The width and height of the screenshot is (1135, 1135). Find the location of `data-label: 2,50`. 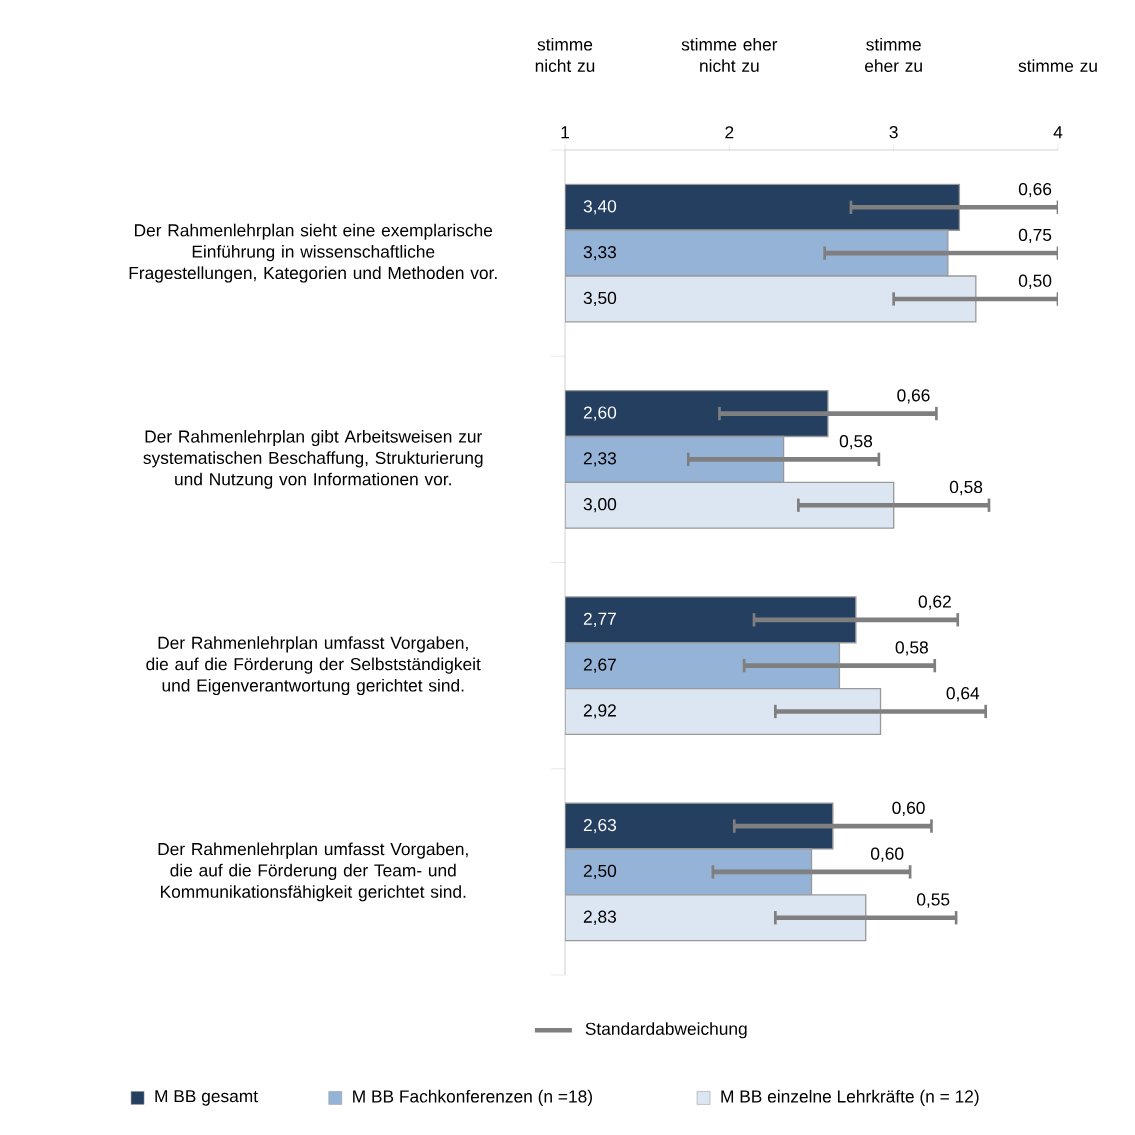

data-label: 2,50 is located at coordinates (600, 872).